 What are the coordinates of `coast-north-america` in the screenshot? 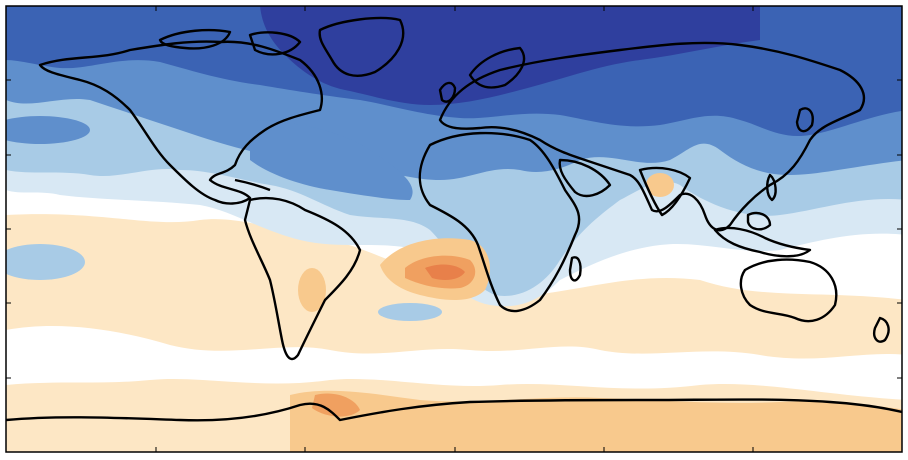 It's located at (180, 122).